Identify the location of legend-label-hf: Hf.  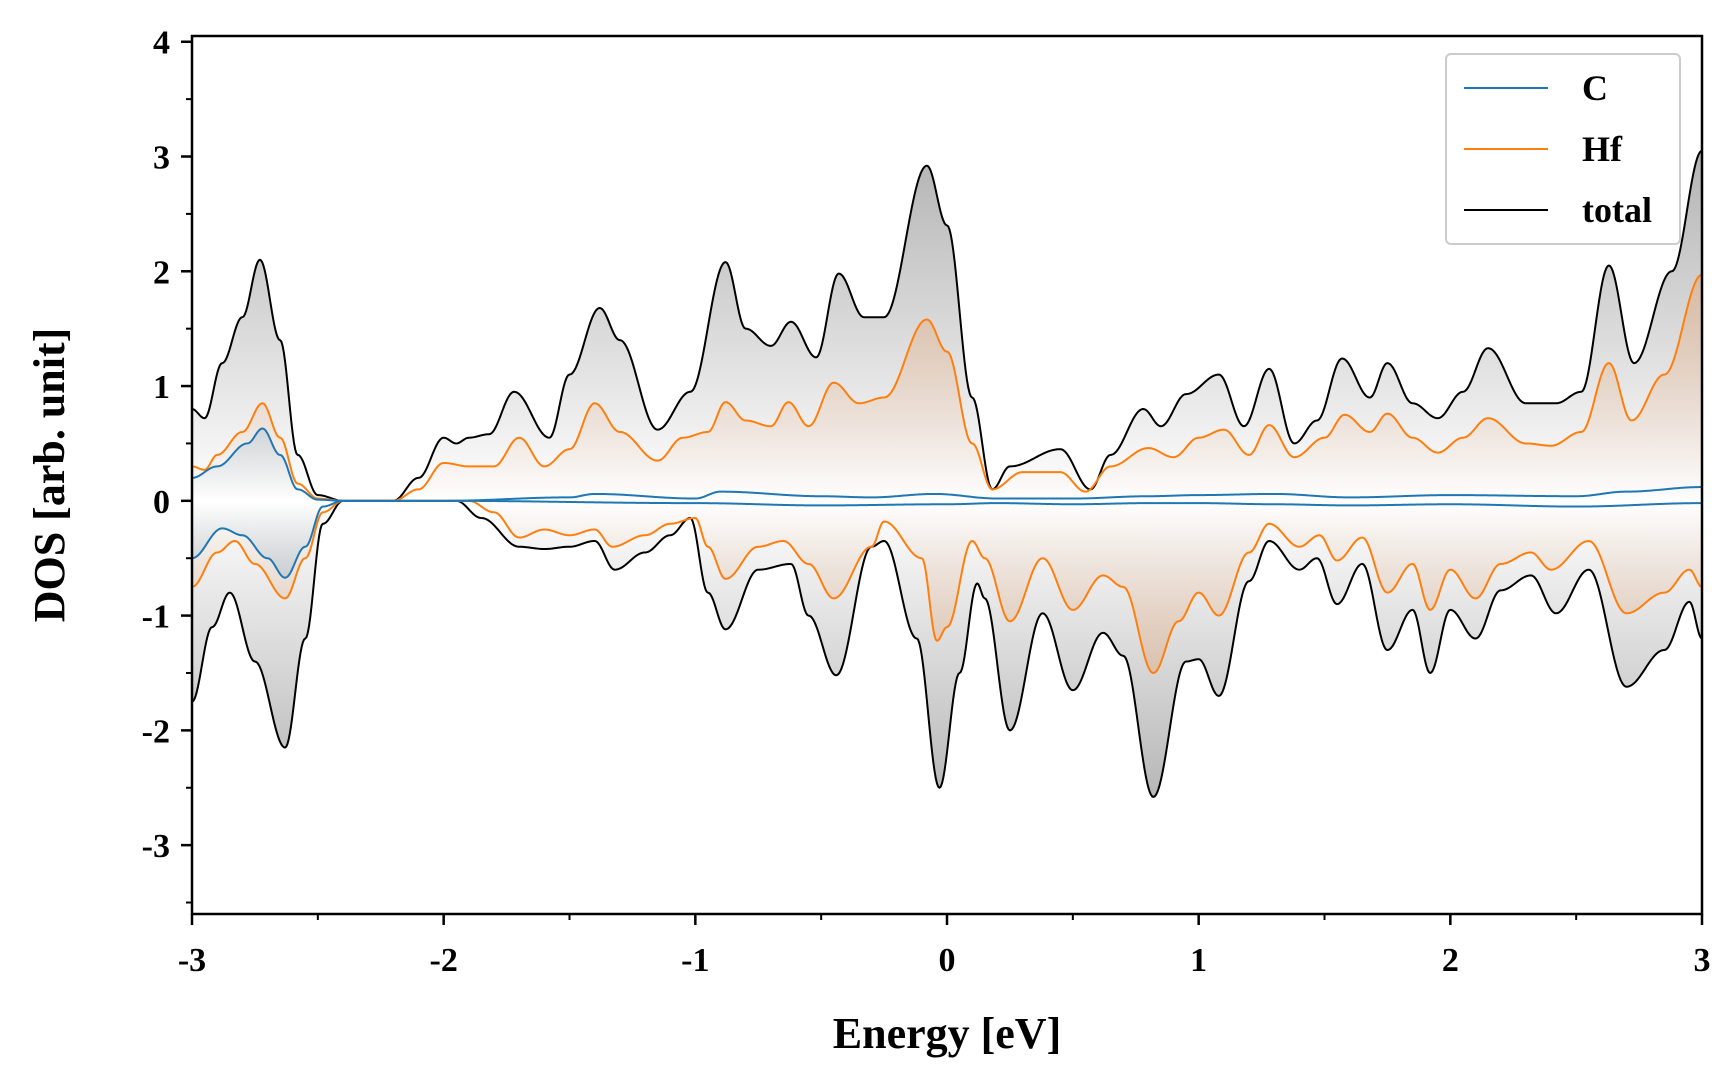
(1602, 149).